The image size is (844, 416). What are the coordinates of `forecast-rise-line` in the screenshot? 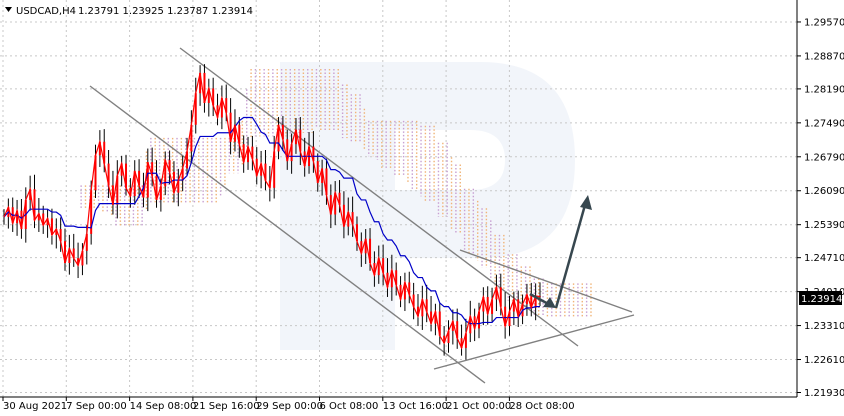 It's located at (570, 256).